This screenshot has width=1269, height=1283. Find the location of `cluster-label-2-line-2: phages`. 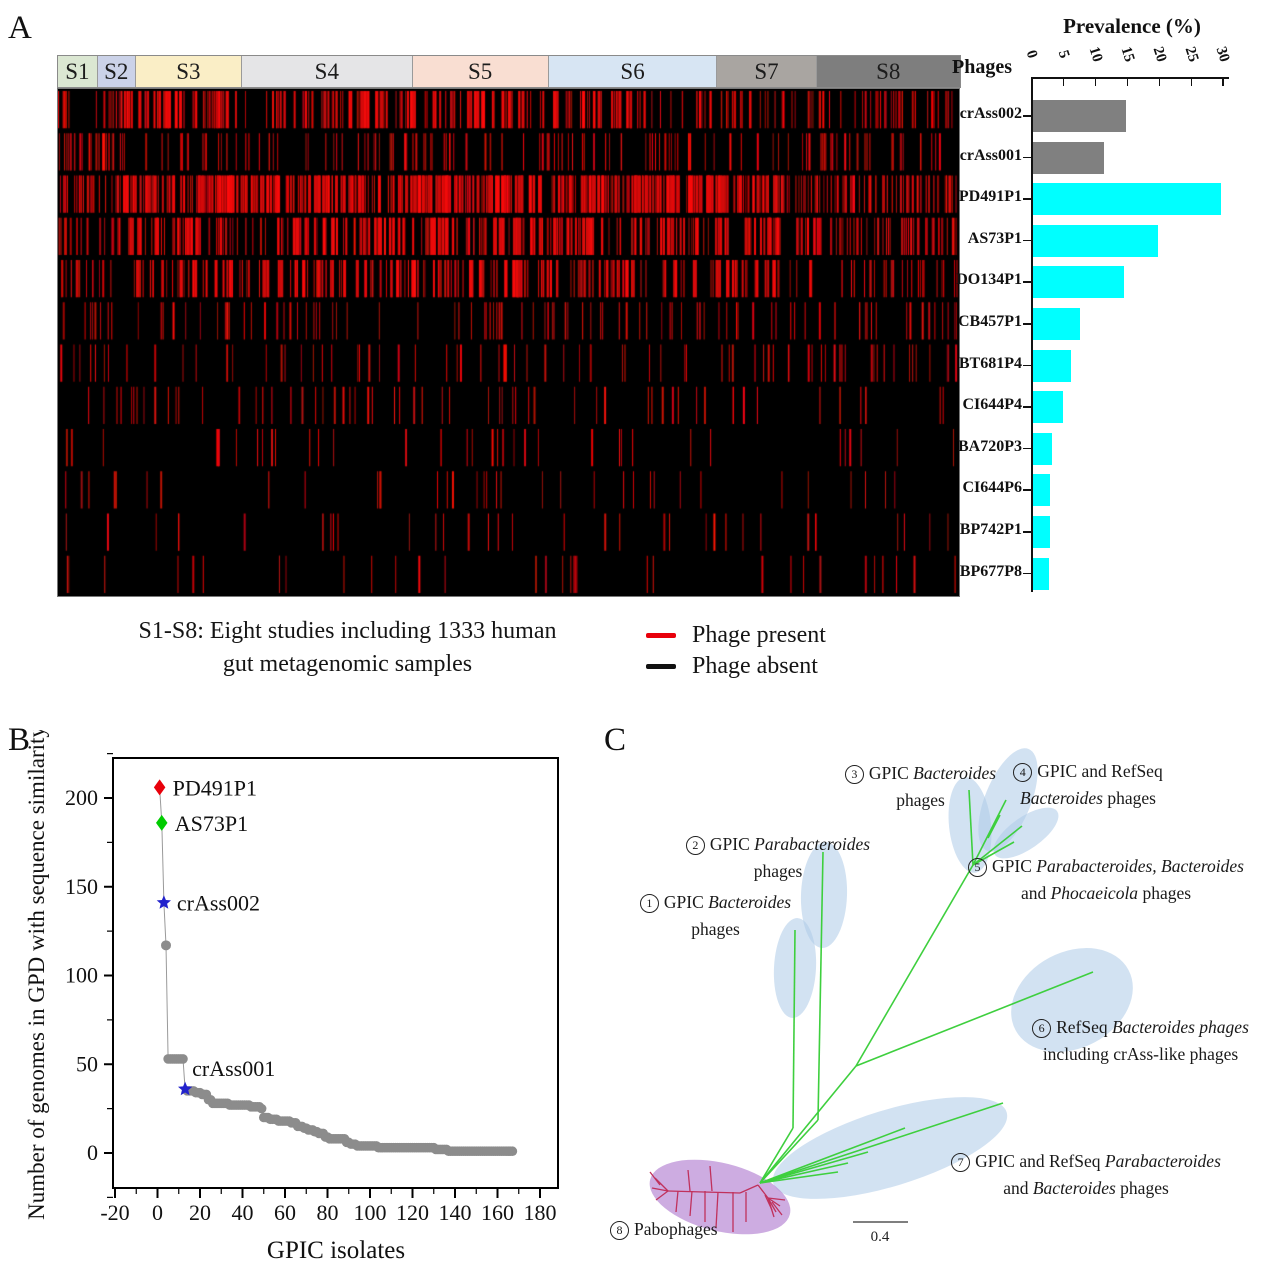

cluster-label-2-line-2: phages is located at coordinates (778, 871).